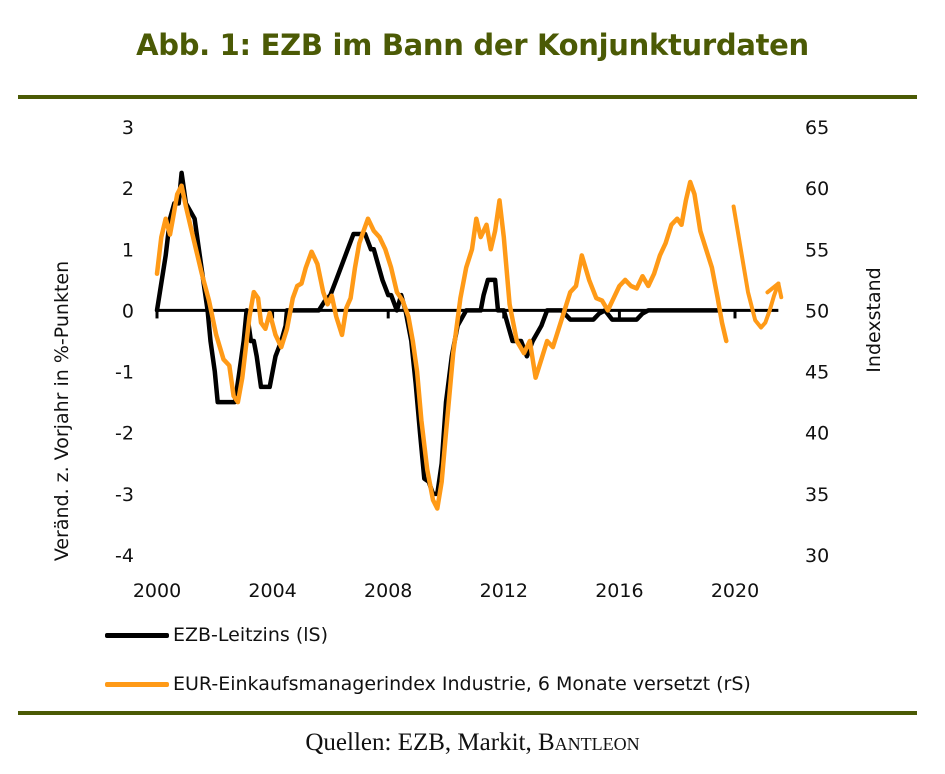  I want to click on y-right-ticks: 65 60 55 50 45 40 35 30, so click(817, 342).